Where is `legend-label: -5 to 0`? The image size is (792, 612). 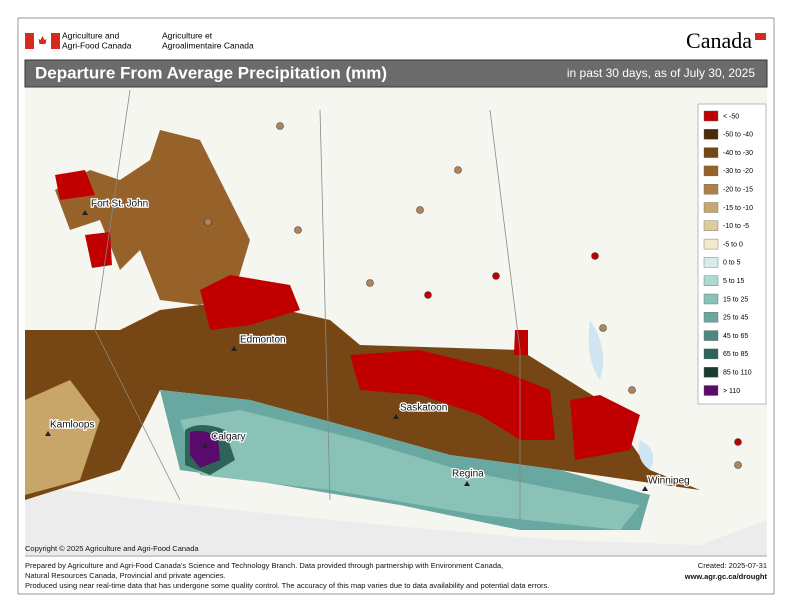 legend-label: -5 to 0 is located at coordinates (733, 244).